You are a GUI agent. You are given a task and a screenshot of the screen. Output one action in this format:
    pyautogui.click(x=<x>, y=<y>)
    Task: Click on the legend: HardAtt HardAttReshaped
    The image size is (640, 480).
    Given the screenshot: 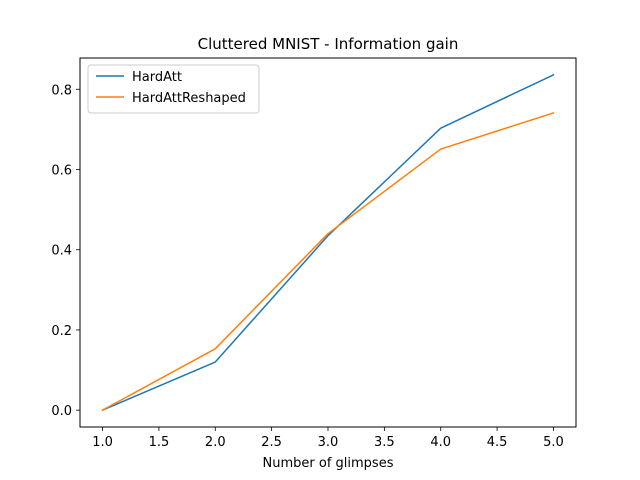 What is the action you would take?
    pyautogui.click(x=173, y=89)
    